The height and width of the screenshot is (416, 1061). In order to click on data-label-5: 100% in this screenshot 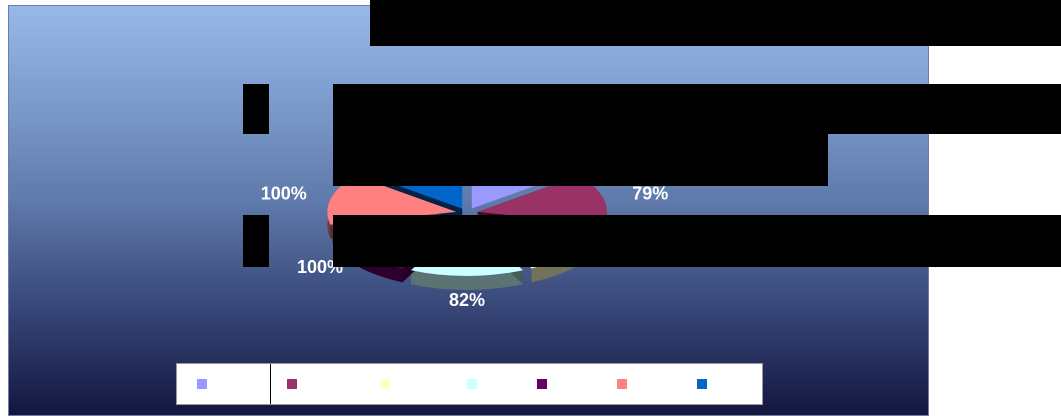, I will do `click(320, 267)`.